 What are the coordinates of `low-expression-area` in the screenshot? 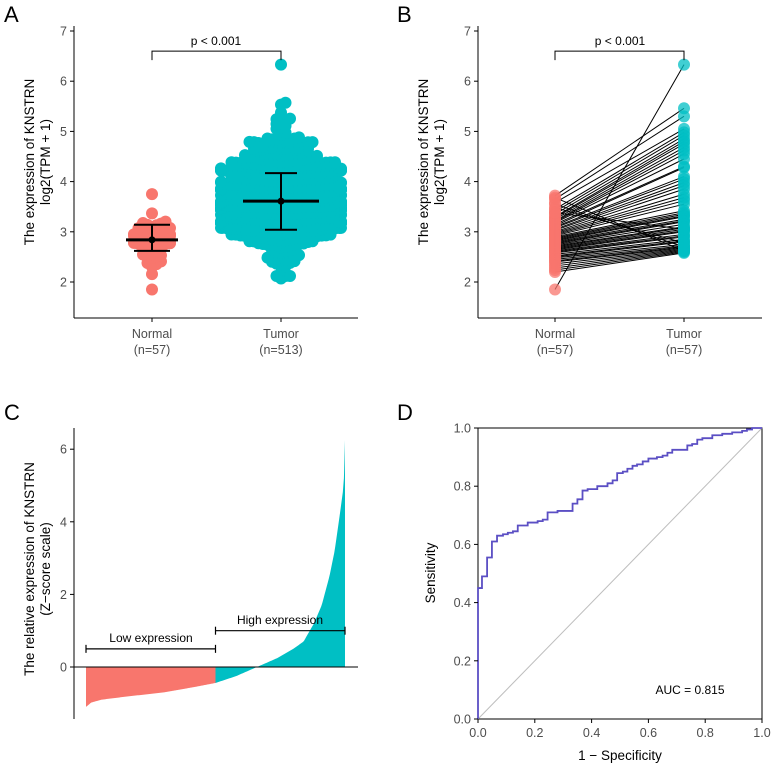 It's located at (151, 687).